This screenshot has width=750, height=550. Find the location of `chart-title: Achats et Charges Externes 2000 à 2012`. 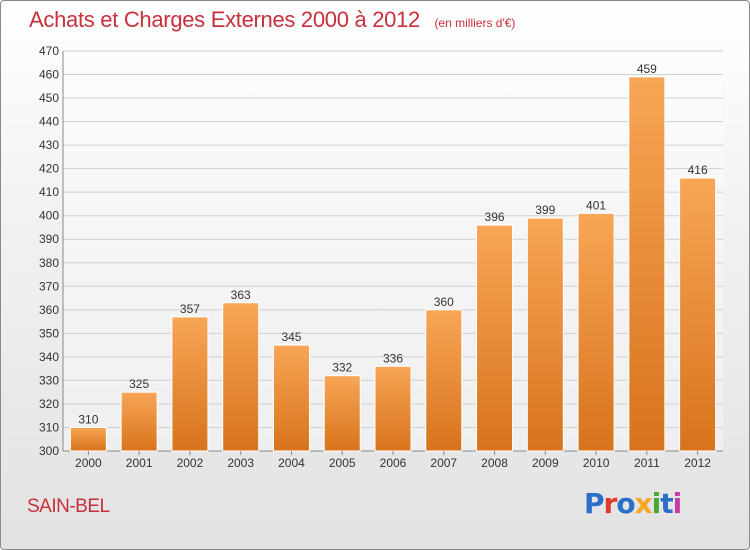

chart-title: Achats et Charges Externes 2000 à 2012 is located at coordinates (224, 19).